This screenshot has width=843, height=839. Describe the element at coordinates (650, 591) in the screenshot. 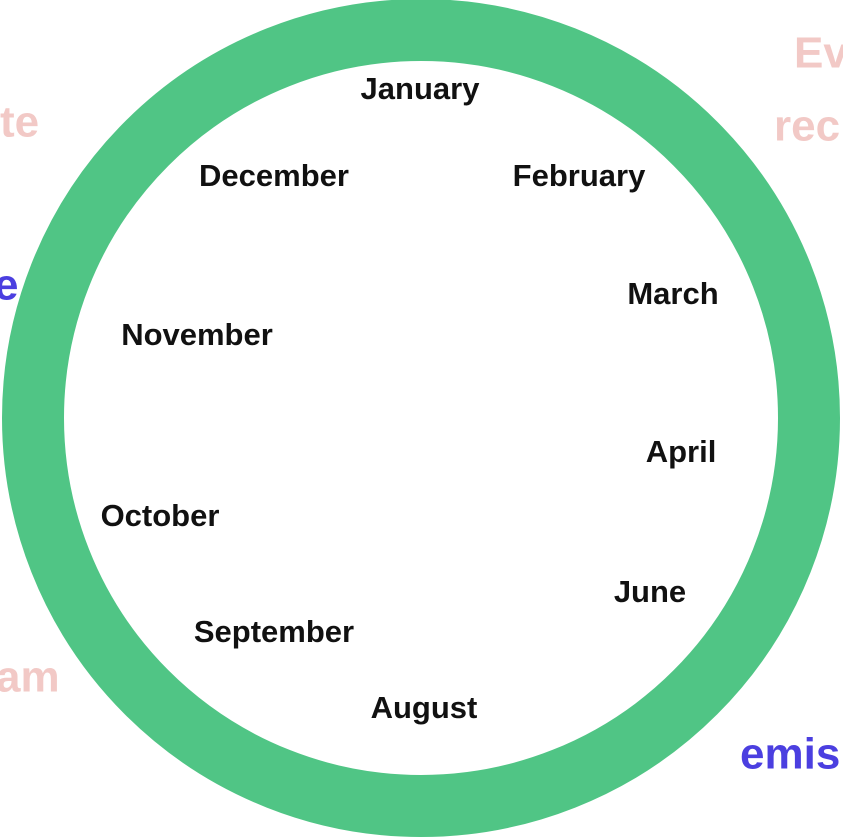

I see `month-label: June` at that location.